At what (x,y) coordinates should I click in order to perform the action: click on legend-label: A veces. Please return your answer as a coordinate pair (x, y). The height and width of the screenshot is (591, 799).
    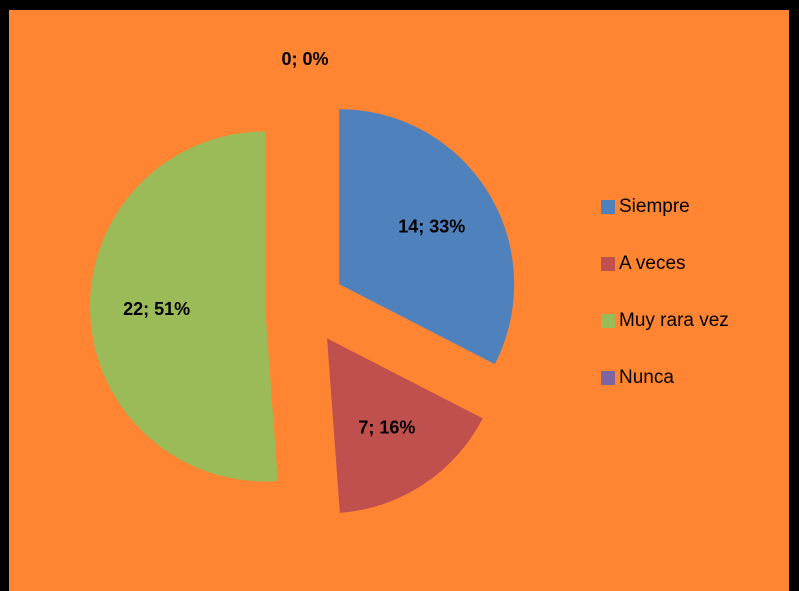
    Looking at the image, I should click on (652, 263).